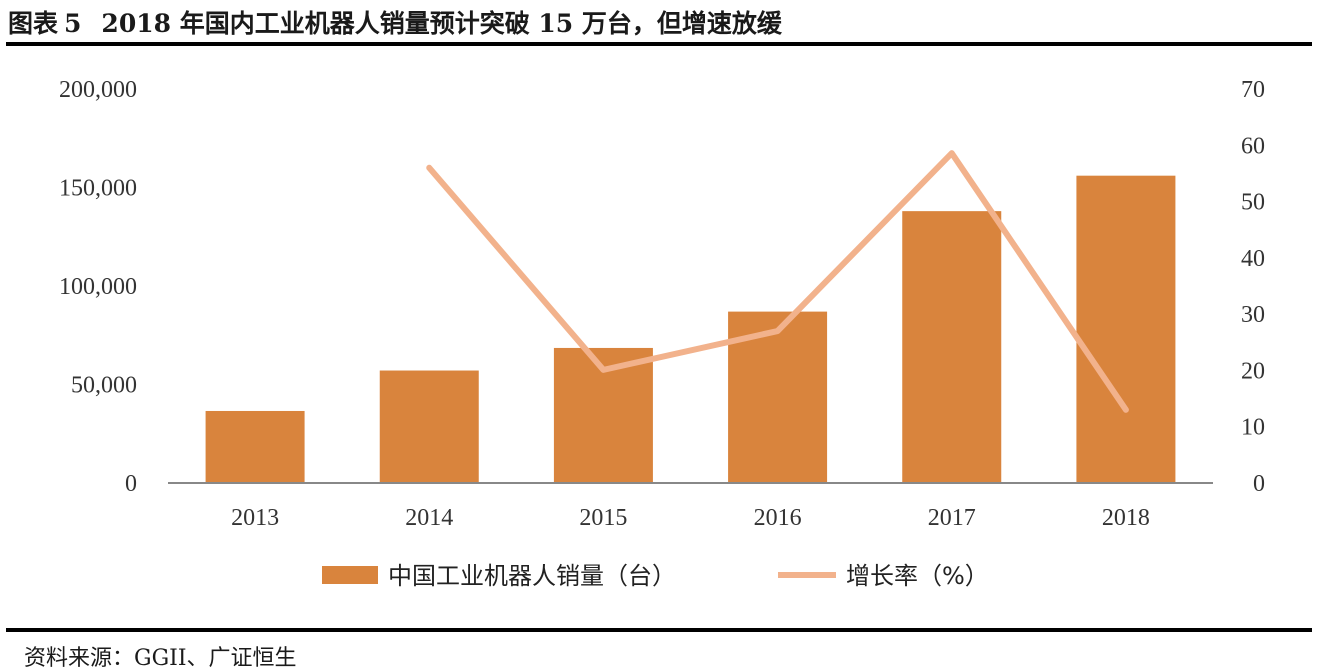 Image resolution: width=1318 pixels, height=672 pixels. I want to click on figure-title: 图表 5 2018 年国内工业机器人销量预计突破 15 万台，但增速放缓, so click(395, 22).